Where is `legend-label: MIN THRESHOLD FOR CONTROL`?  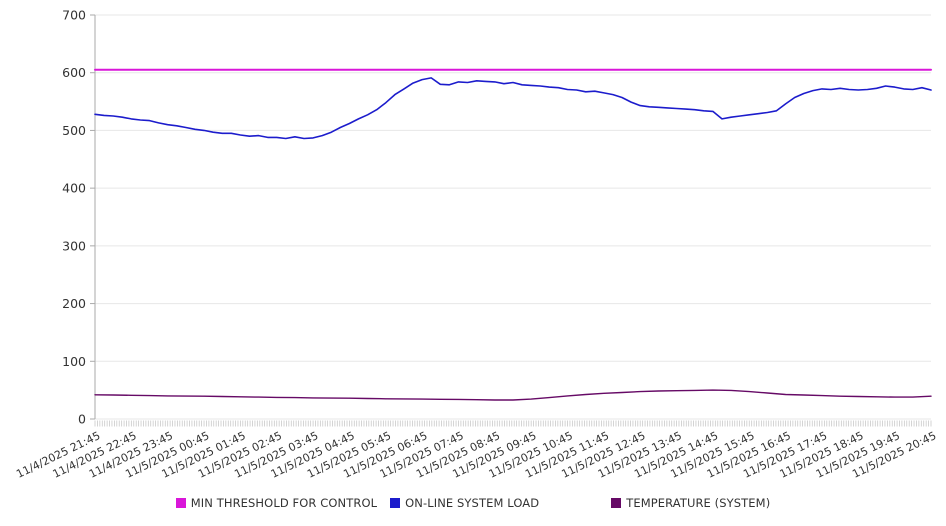 legend-label: MIN THRESHOLD FOR CONTROL is located at coordinates (284, 503).